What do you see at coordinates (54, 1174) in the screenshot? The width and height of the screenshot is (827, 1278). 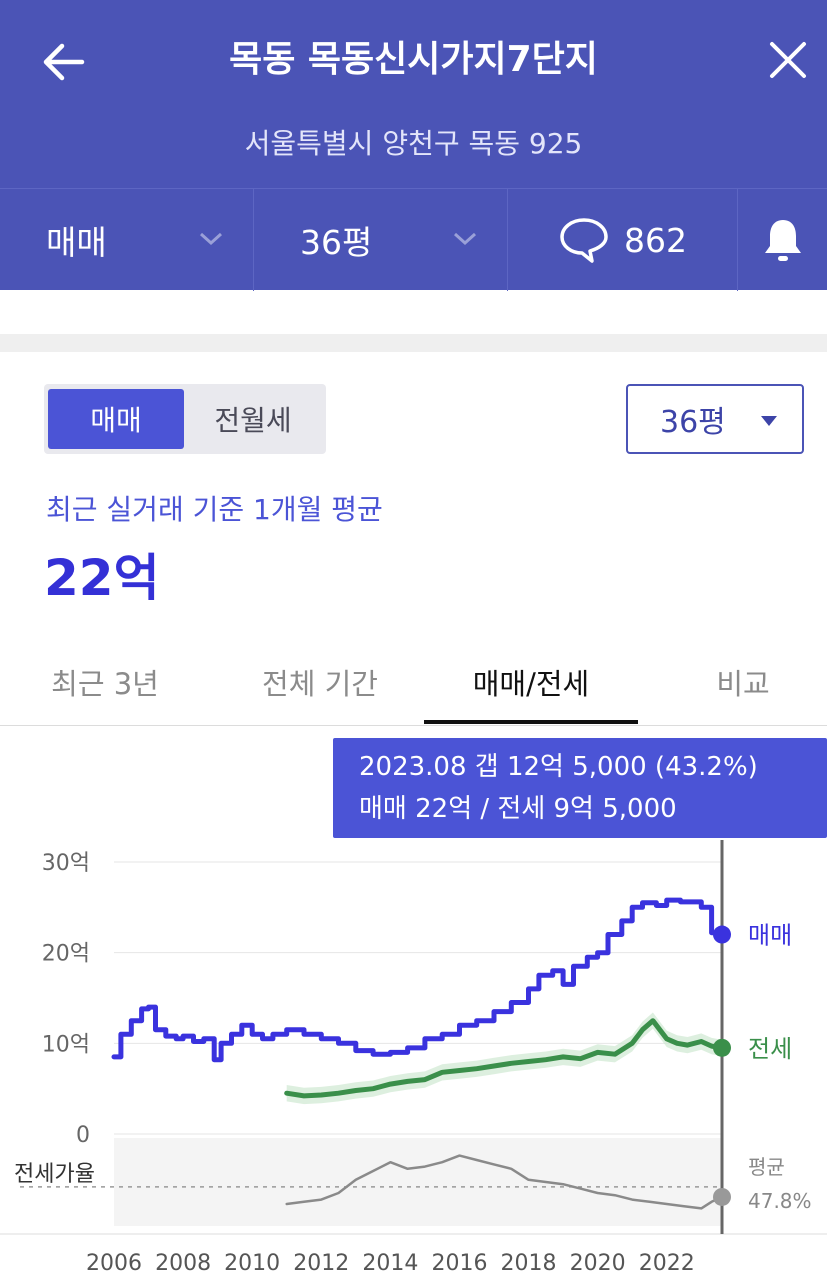 I see `ratio-axis-label: 전세가율` at bounding box center [54, 1174].